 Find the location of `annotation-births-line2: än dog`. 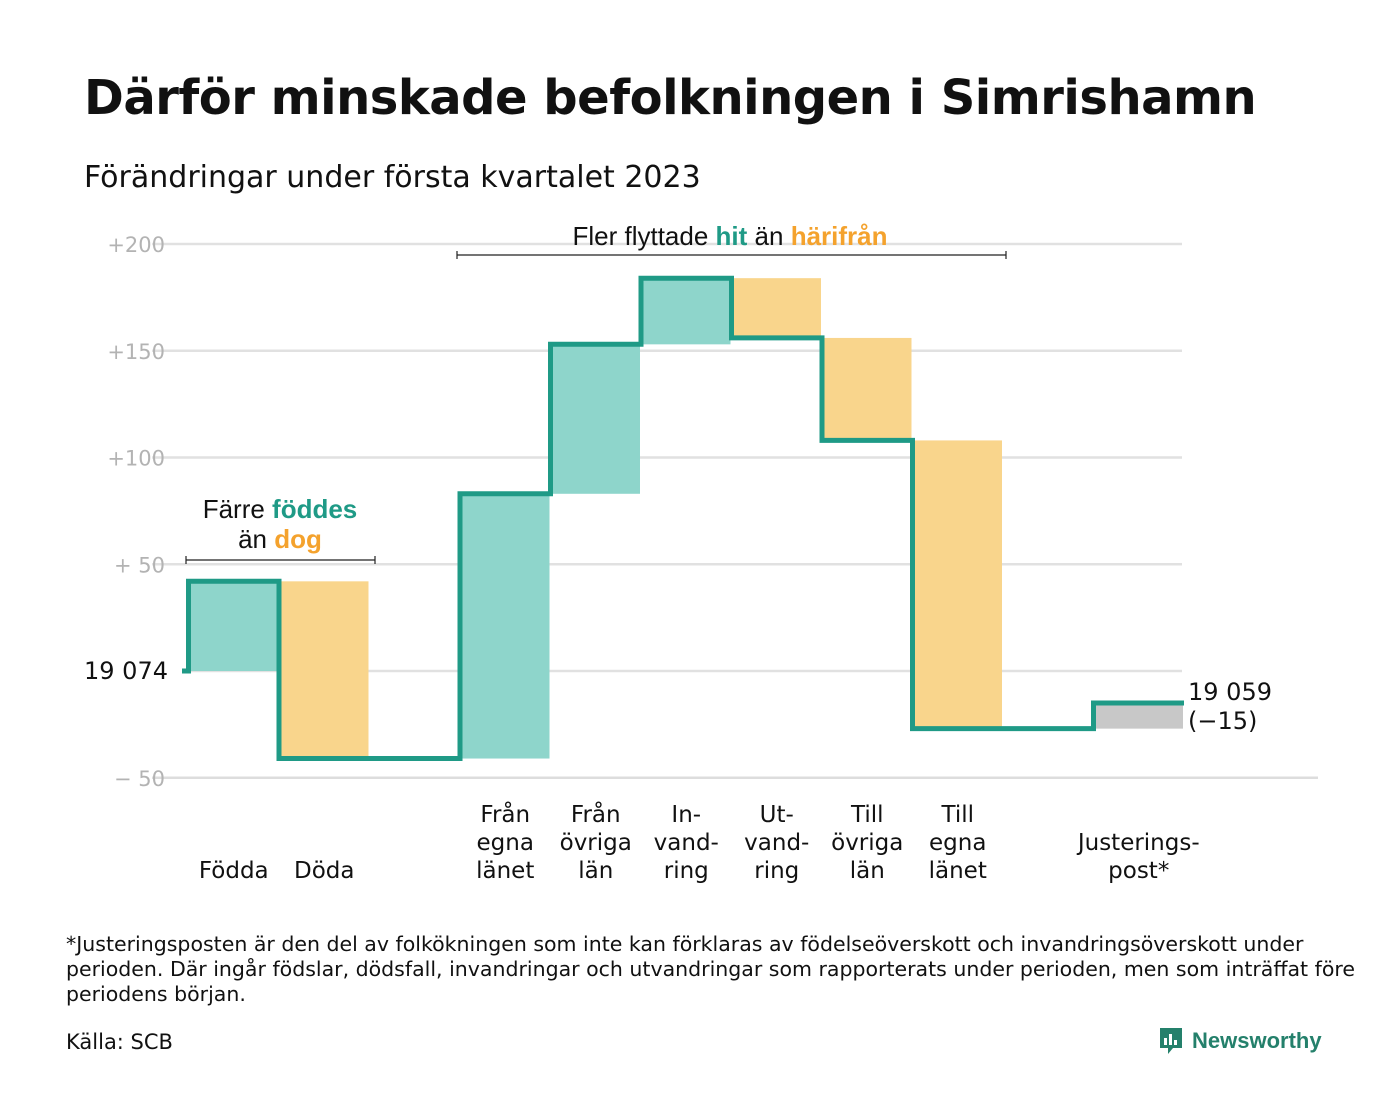

annotation-births-line2: än dog is located at coordinates (280, 539).